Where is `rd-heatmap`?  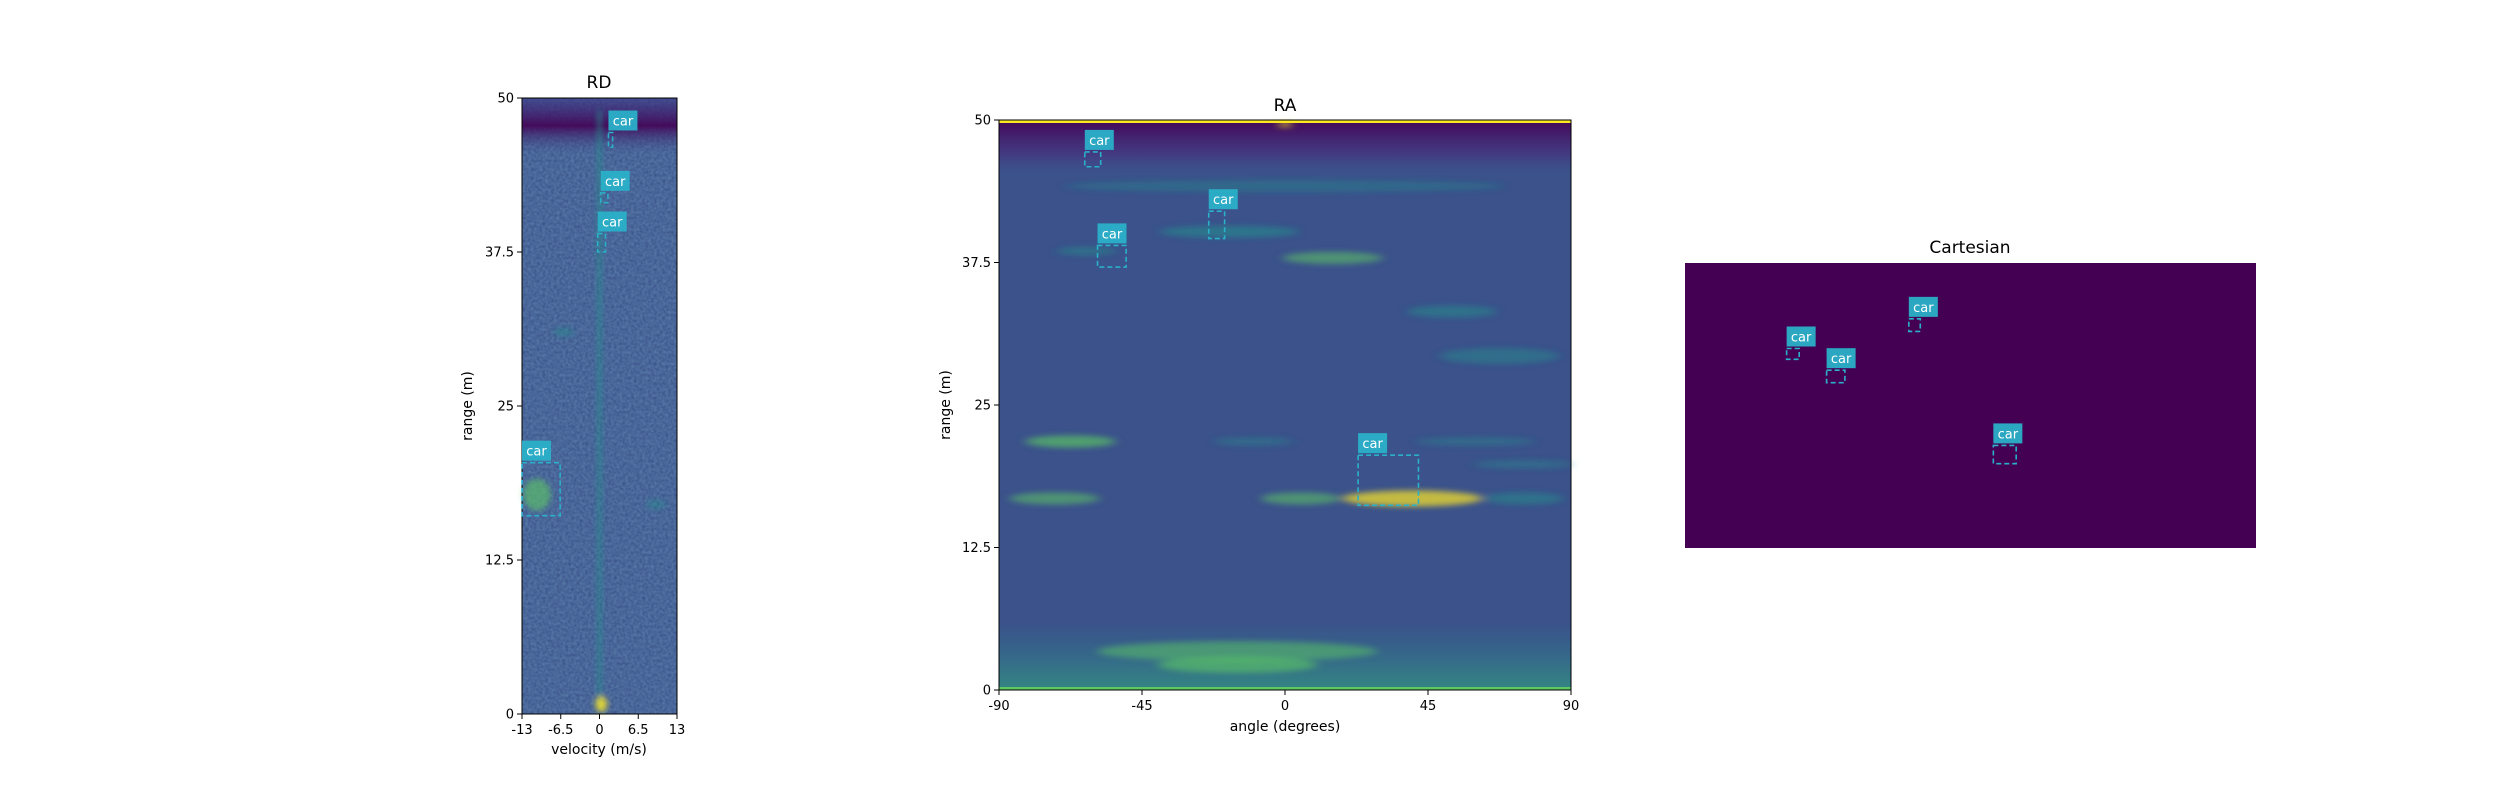
rd-heatmap is located at coordinates (599, 406).